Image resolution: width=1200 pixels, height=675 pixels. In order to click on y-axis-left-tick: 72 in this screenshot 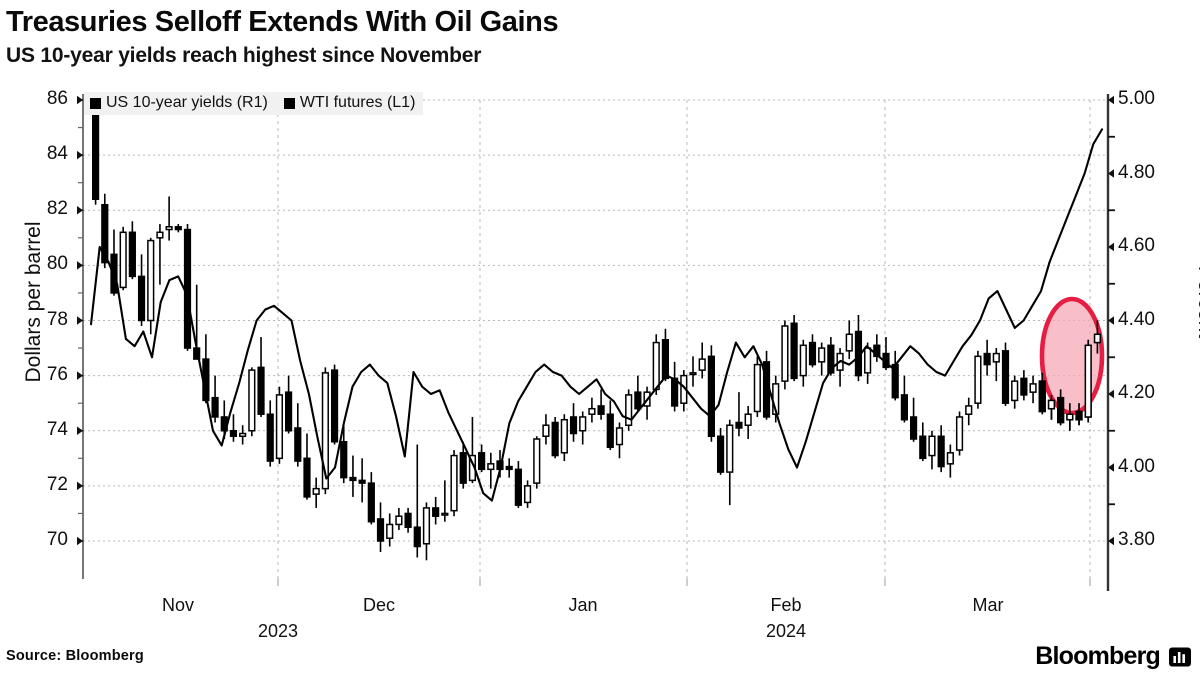, I will do `click(57, 484)`.